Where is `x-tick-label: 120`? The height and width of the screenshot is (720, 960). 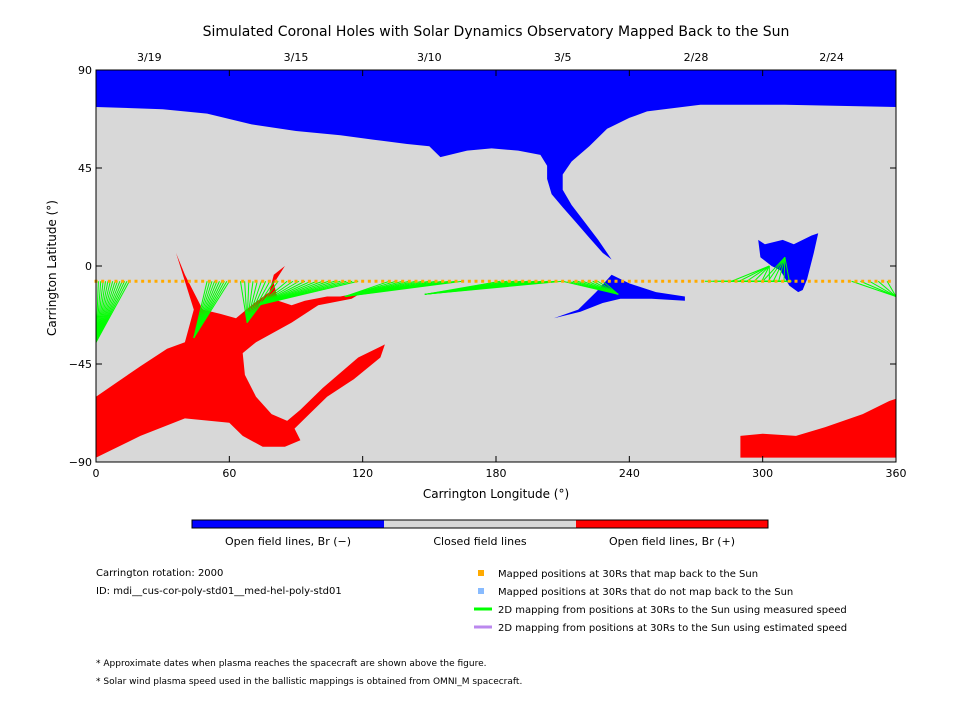
x-tick-label: 120 is located at coordinates (362, 473).